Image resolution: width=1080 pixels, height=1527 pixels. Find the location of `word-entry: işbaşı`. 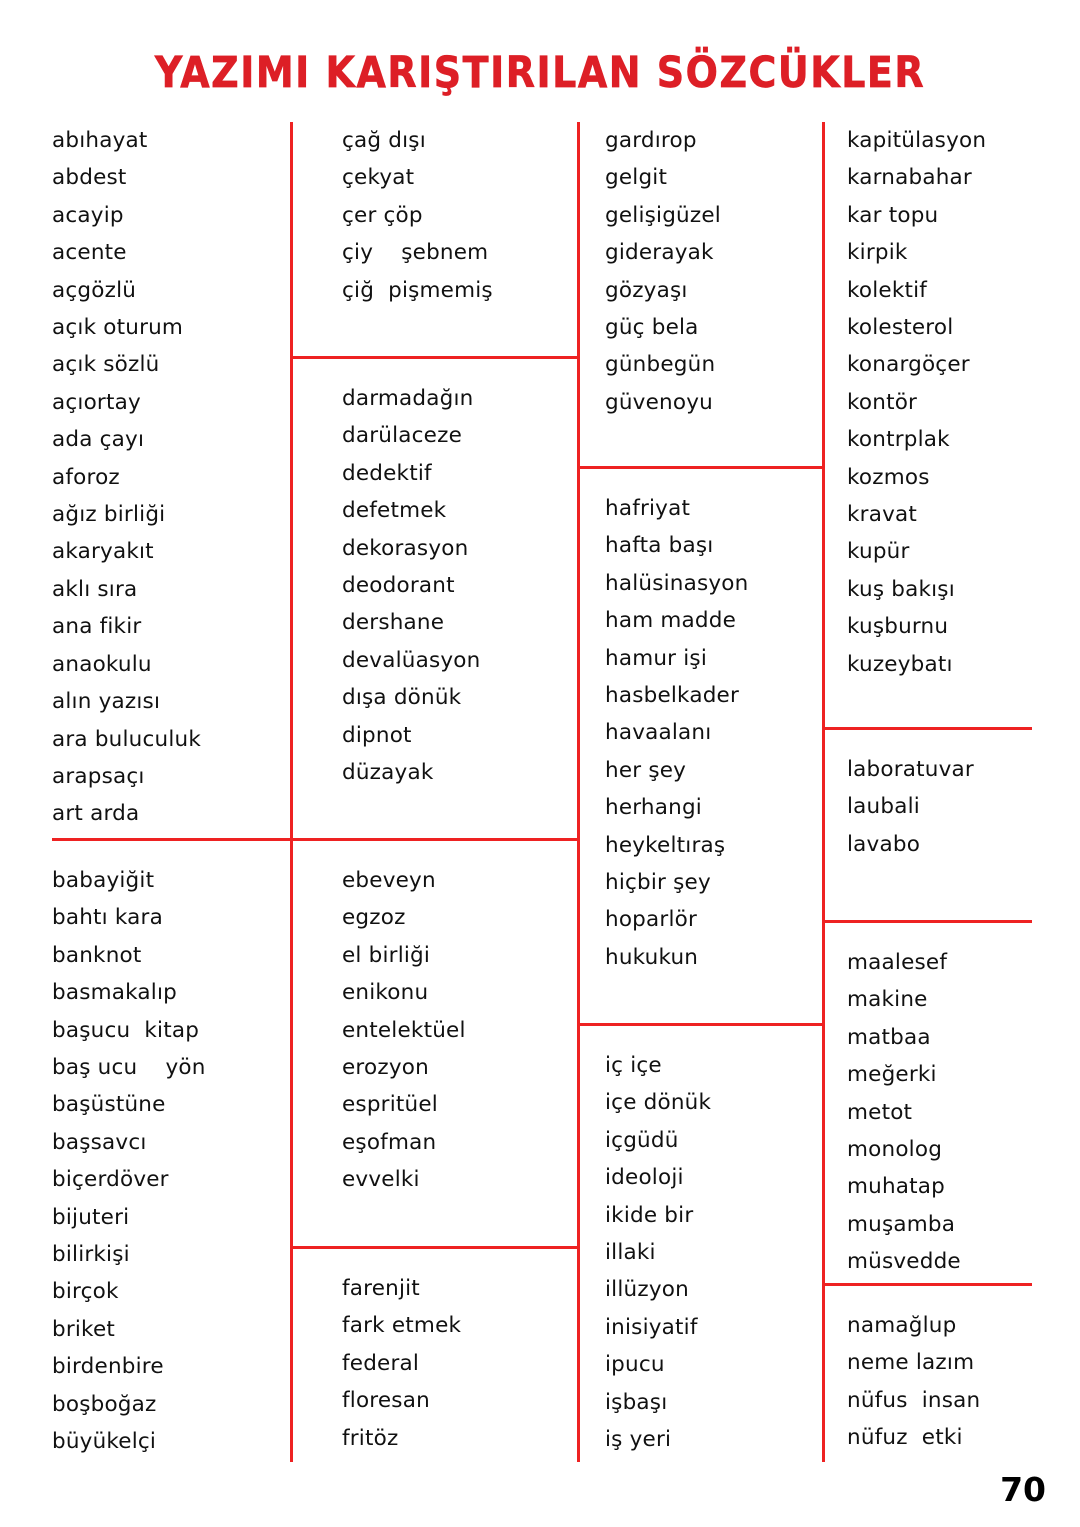

word-entry: işbaşı is located at coordinates (636, 1402).